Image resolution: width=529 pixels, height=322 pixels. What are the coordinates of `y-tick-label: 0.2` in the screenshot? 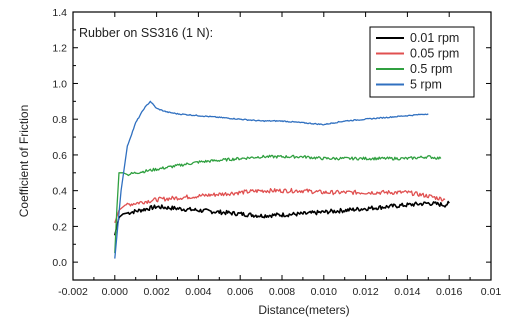 It's located at (59, 227).